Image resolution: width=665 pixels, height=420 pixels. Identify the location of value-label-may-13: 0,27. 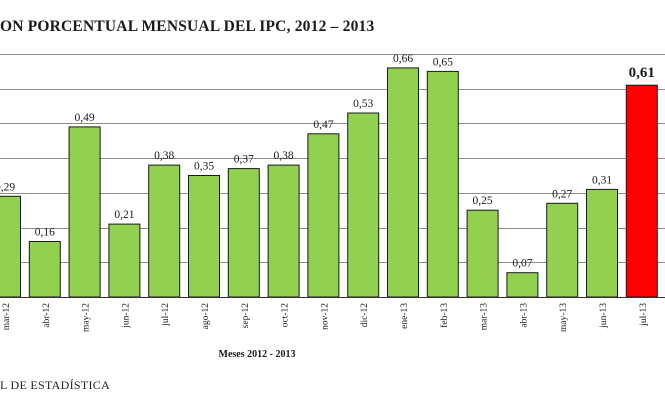
(562, 194).